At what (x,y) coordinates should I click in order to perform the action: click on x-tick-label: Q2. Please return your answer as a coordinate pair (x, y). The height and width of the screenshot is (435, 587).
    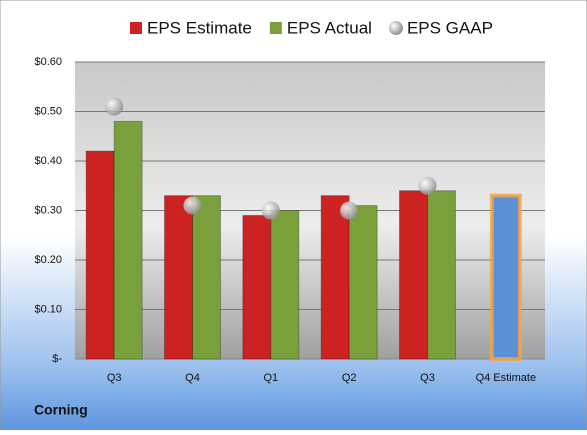
    Looking at the image, I should click on (349, 378).